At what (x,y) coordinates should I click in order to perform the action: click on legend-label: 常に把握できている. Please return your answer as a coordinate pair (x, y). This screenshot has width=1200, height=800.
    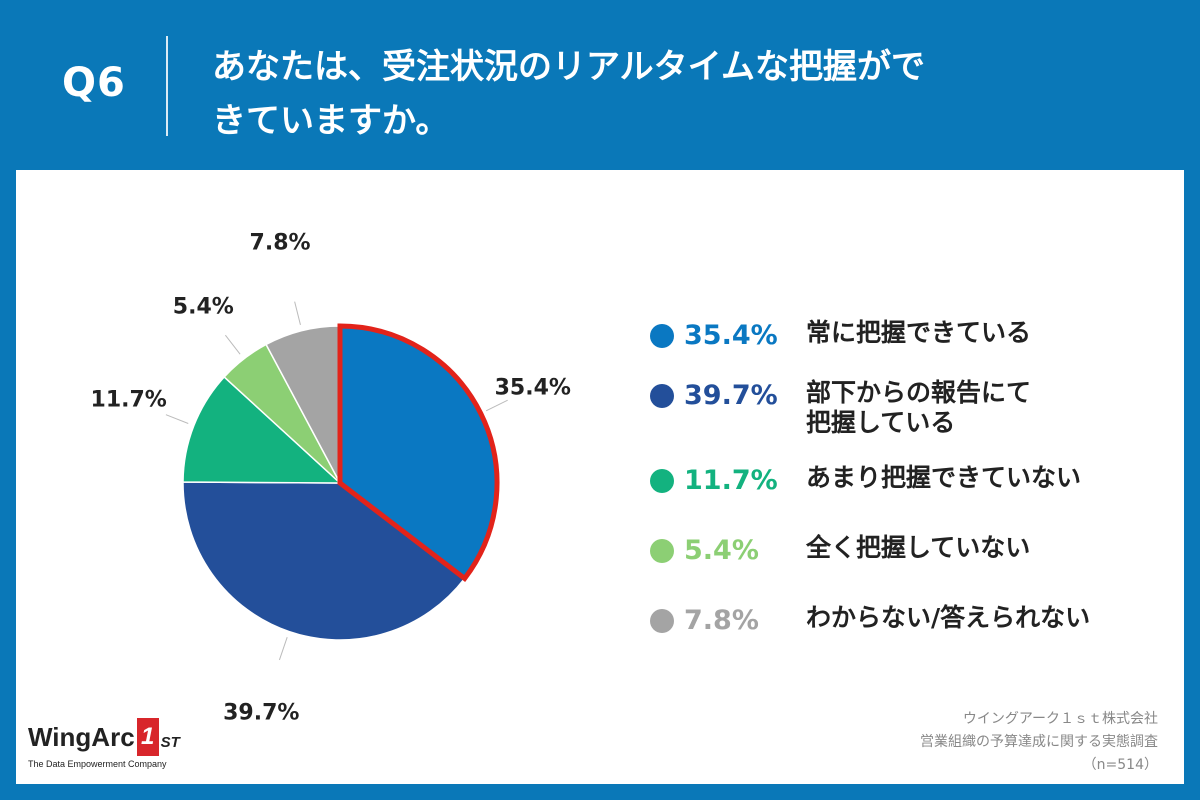
    Looking at the image, I should click on (919, 332).